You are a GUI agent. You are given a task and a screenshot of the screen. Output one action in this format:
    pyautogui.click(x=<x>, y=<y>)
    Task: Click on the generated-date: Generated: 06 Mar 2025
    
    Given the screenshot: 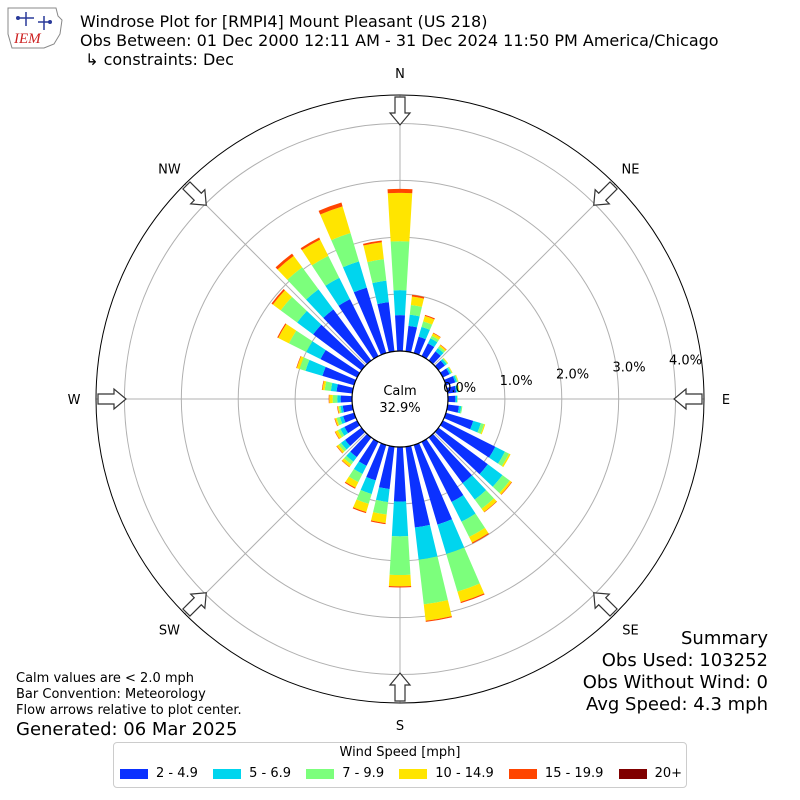 What is the action you would take?
    pyautogui.click(x=127, y=729)
    